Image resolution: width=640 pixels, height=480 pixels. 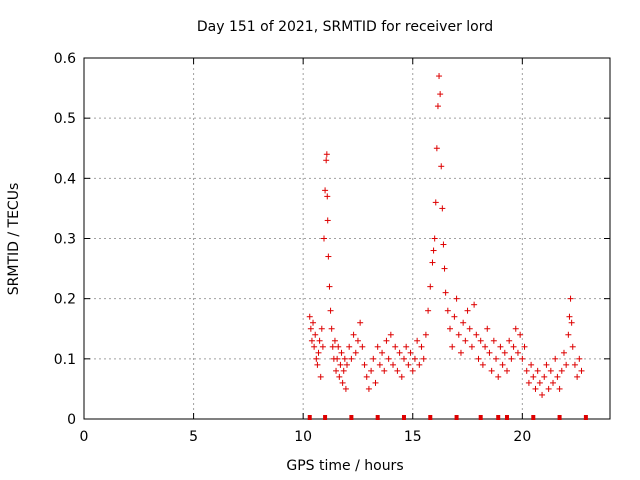 I want to click on y-tick-label: 0.3, so click(x=65, y=240).